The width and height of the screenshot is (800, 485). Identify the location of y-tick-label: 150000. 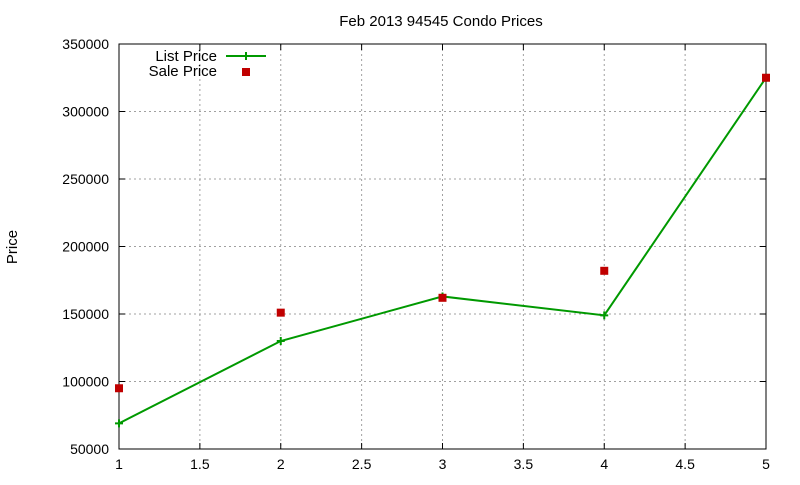
(85, 314).